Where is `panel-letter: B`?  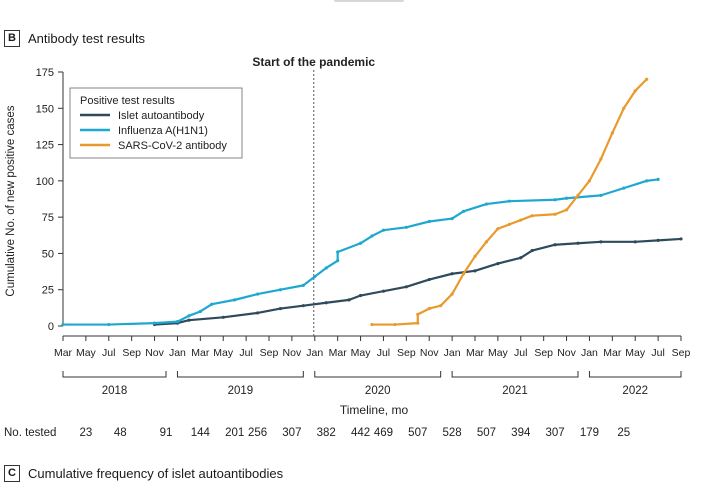
panel-letter: B is located at coordinates (12, 38).